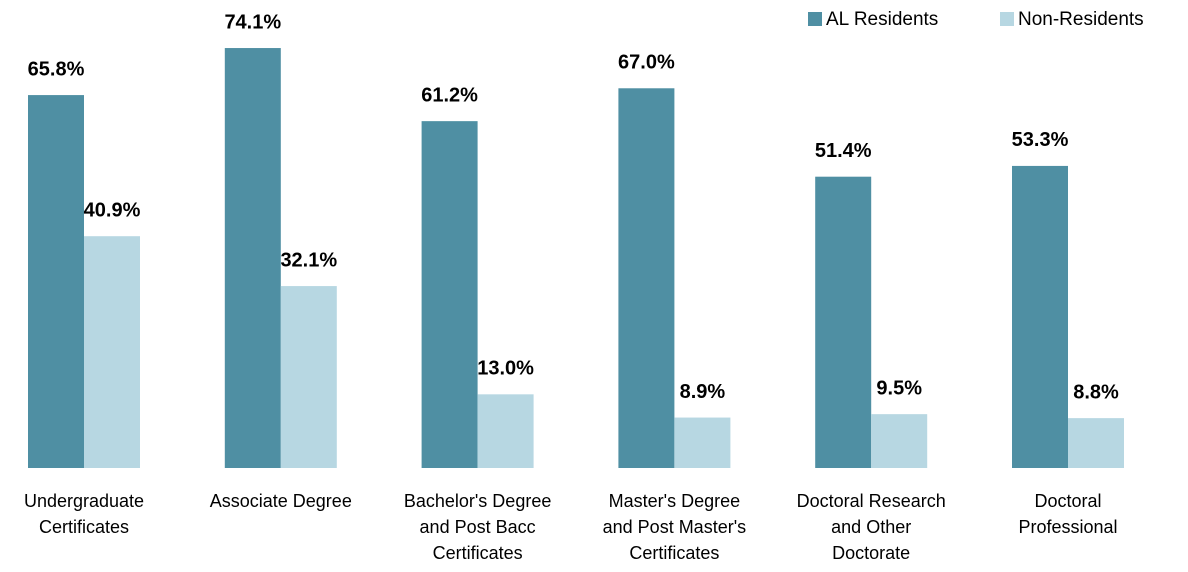 This screenshot has height=572, width=1188. Describe the element at coordinates (505, 369) in the screenshot. I see `value-label: 13.0%` at that location.